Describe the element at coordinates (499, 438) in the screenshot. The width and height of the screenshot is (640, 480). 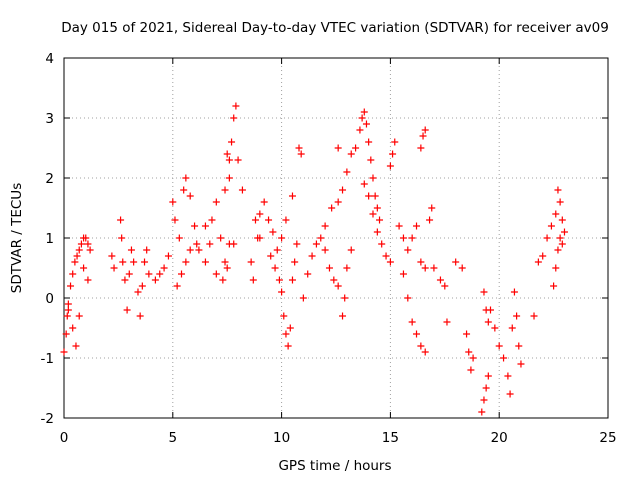
I see `x-tick-label: 20` at that location.